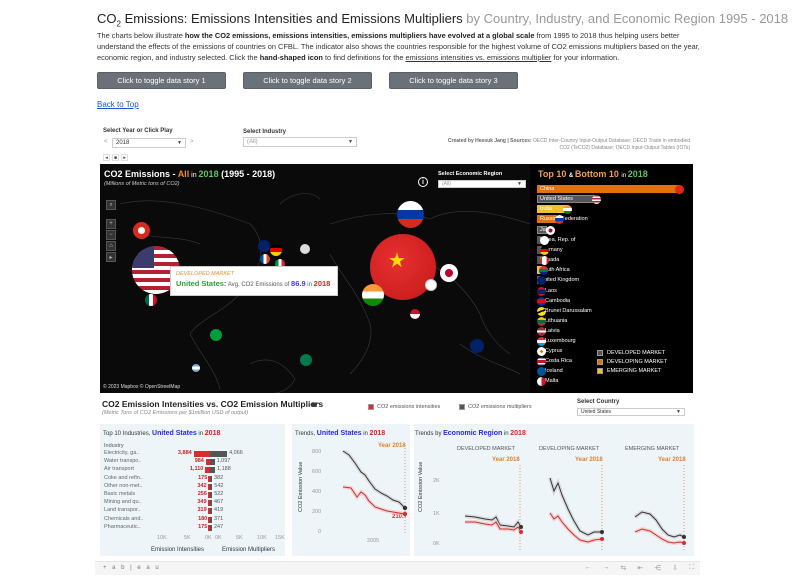 The image size is (800, 583). I want to click on bubble-germany, so click(276, 250).